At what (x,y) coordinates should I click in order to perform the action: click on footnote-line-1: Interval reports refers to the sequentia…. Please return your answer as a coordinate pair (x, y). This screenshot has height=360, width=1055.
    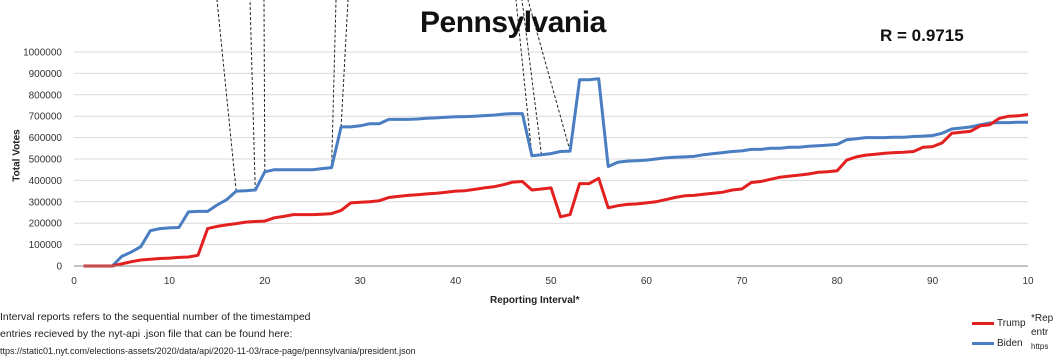
    Looking at the image, I should click on (155, 317).